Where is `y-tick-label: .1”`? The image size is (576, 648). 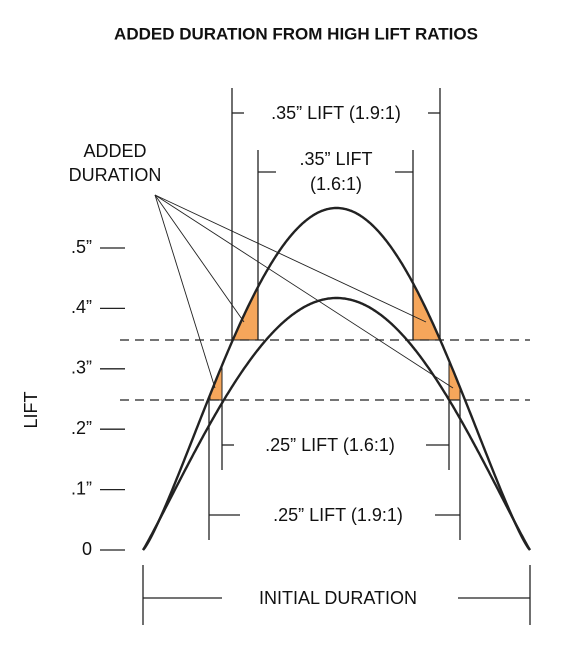 y-tick-label: .1” is located at coordinates (81, 488).